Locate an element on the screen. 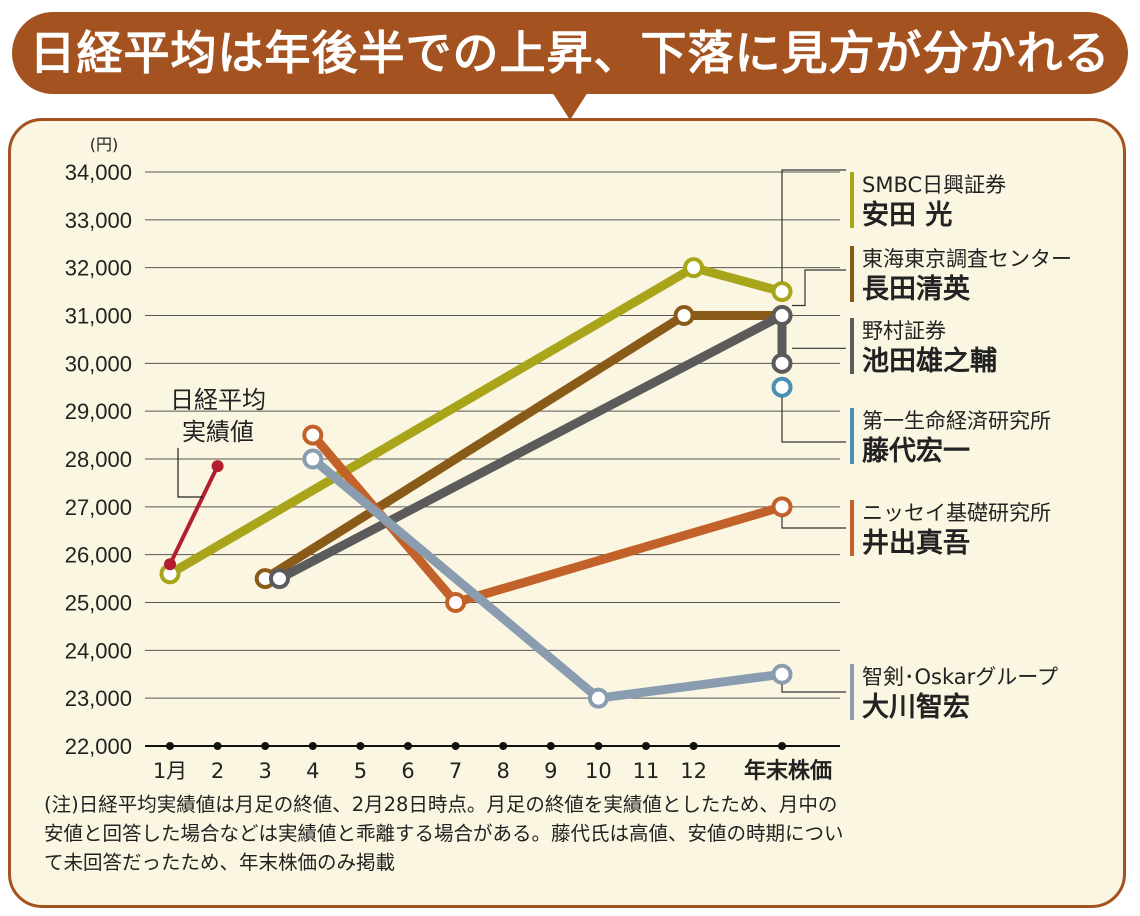 The image size is (1140, 916). x-tick-label: 年末株価 is located at coordinates (788, 771).